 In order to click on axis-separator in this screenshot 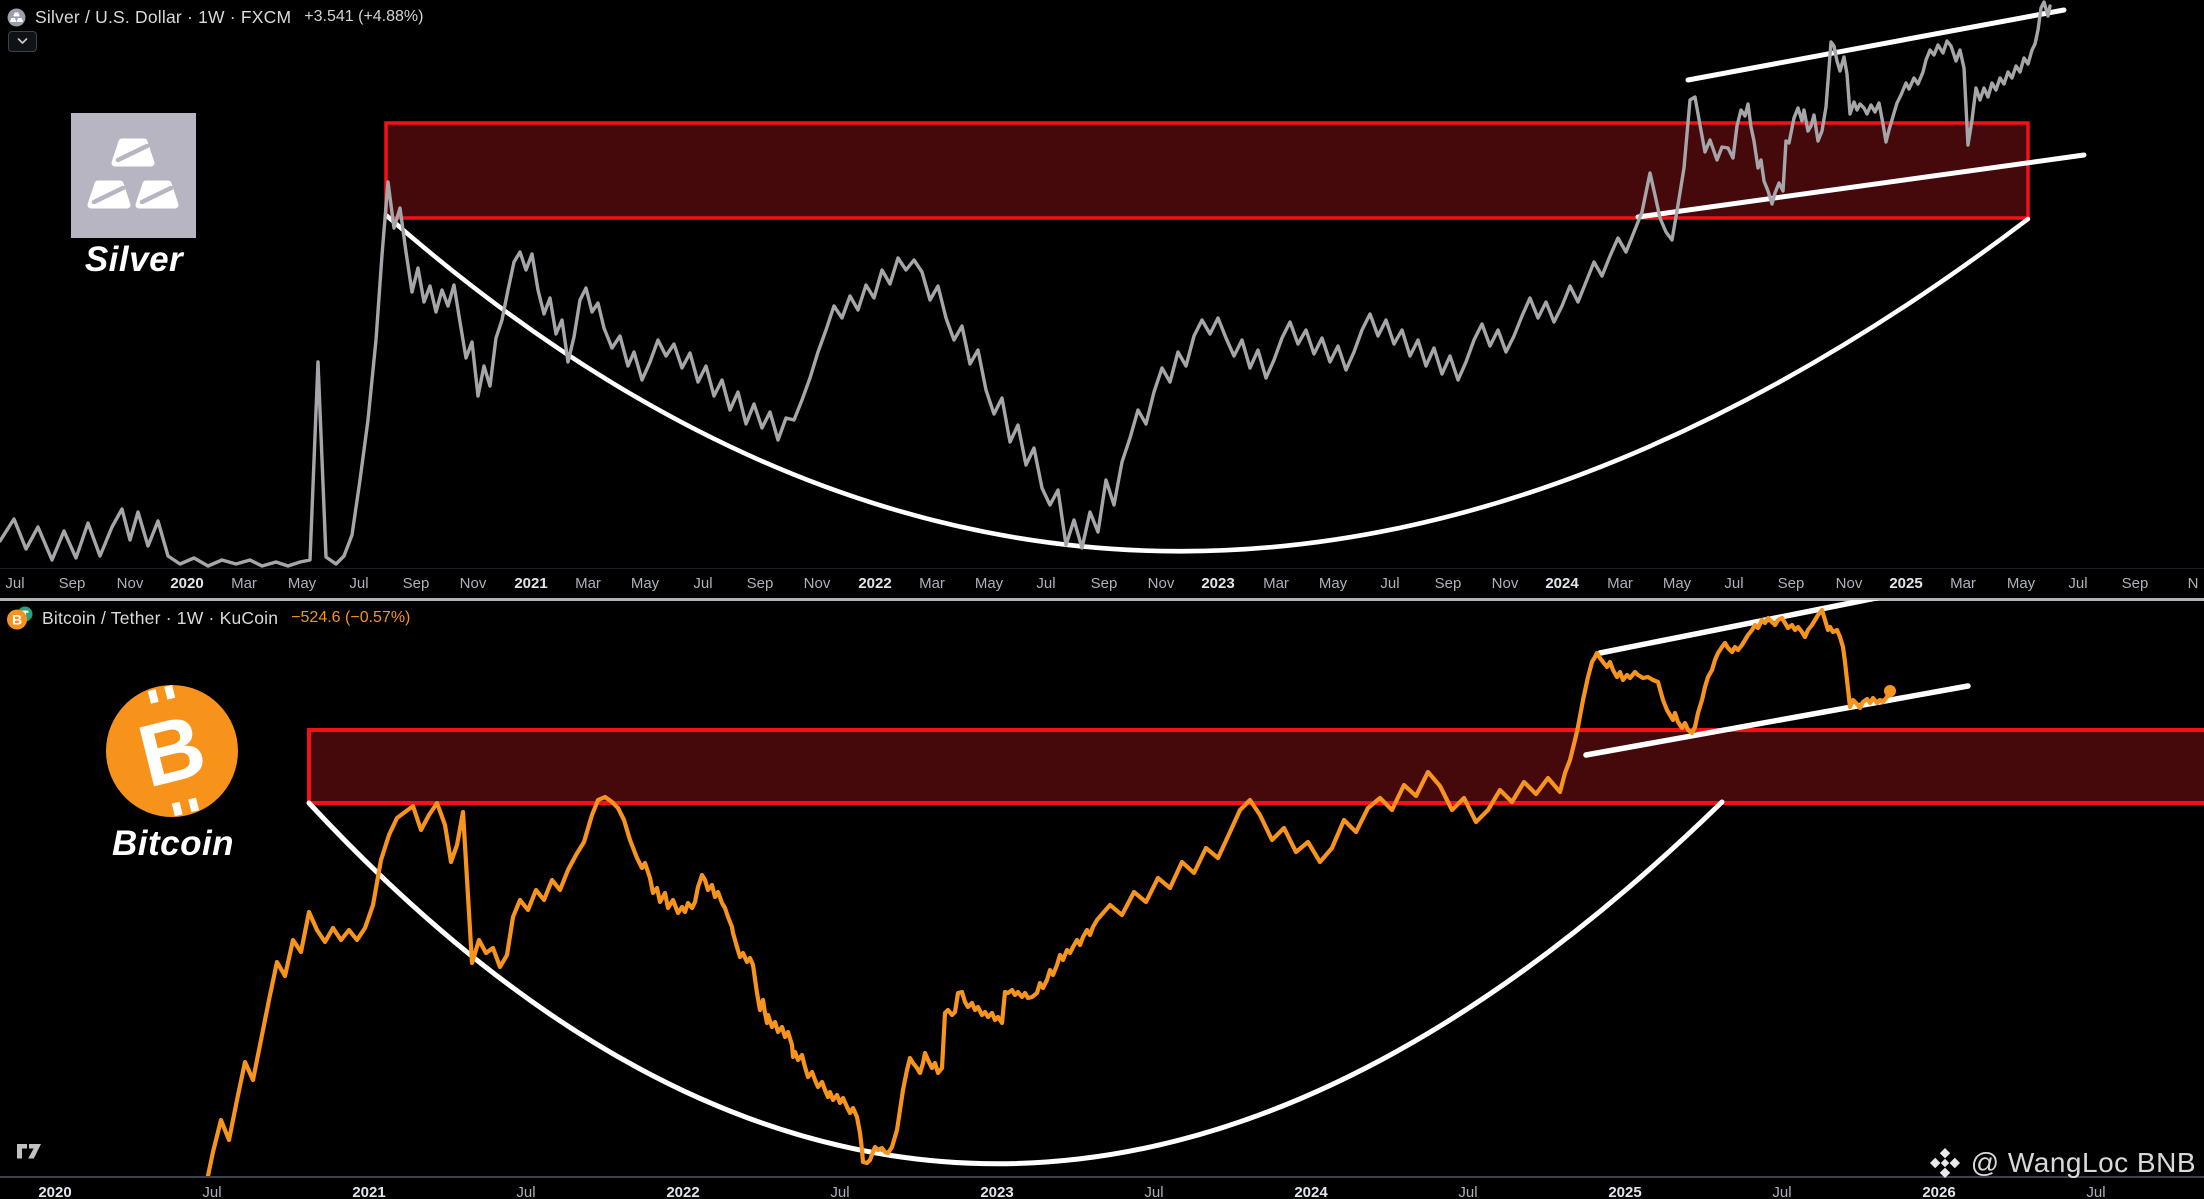, I will do `click(1102, 1177)`.